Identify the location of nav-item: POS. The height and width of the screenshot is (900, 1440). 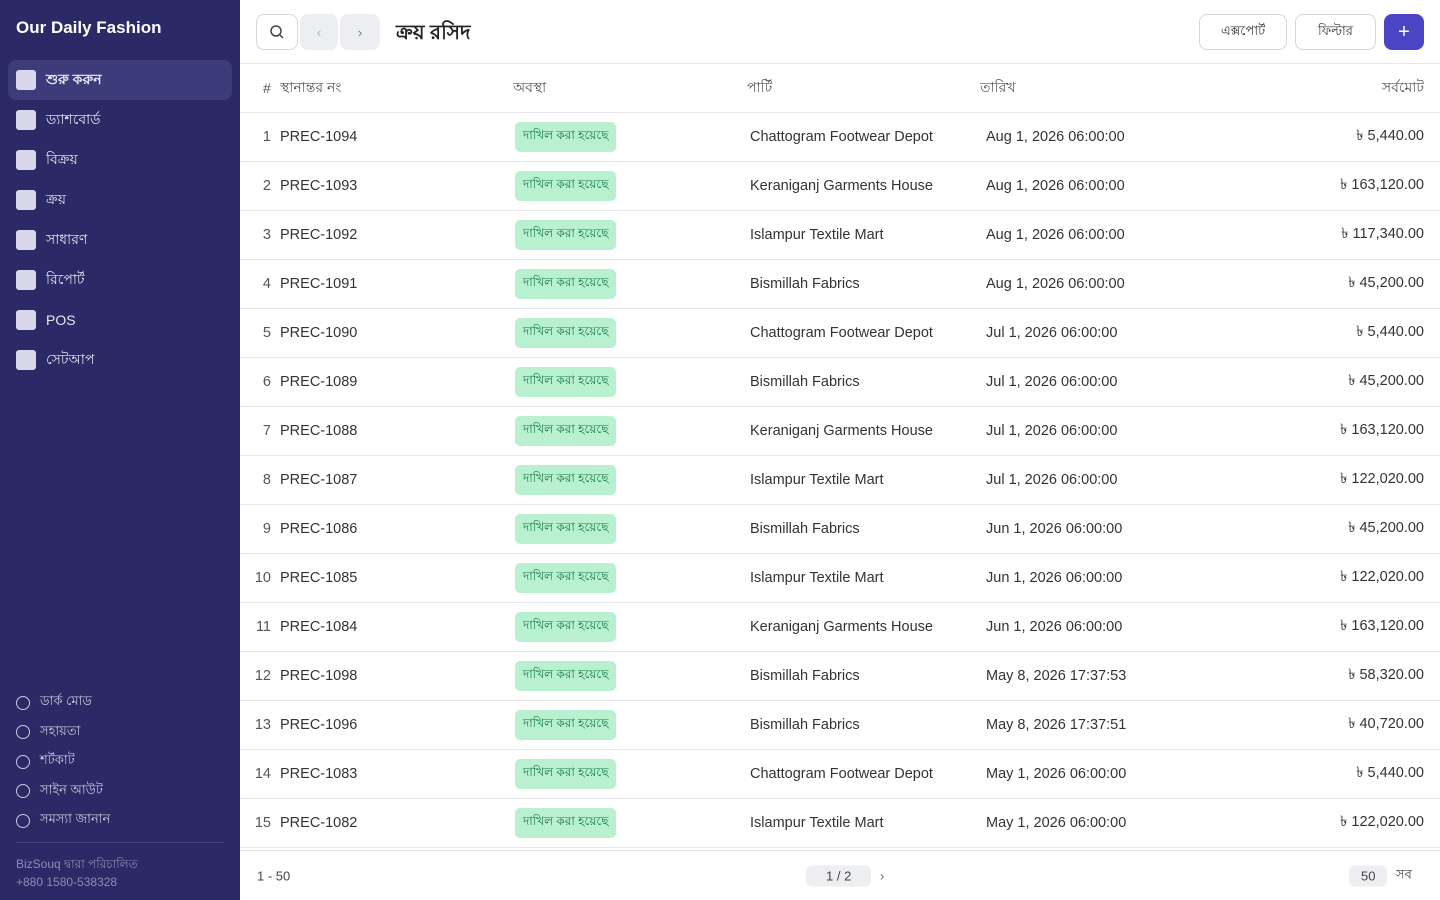
(120, 320).